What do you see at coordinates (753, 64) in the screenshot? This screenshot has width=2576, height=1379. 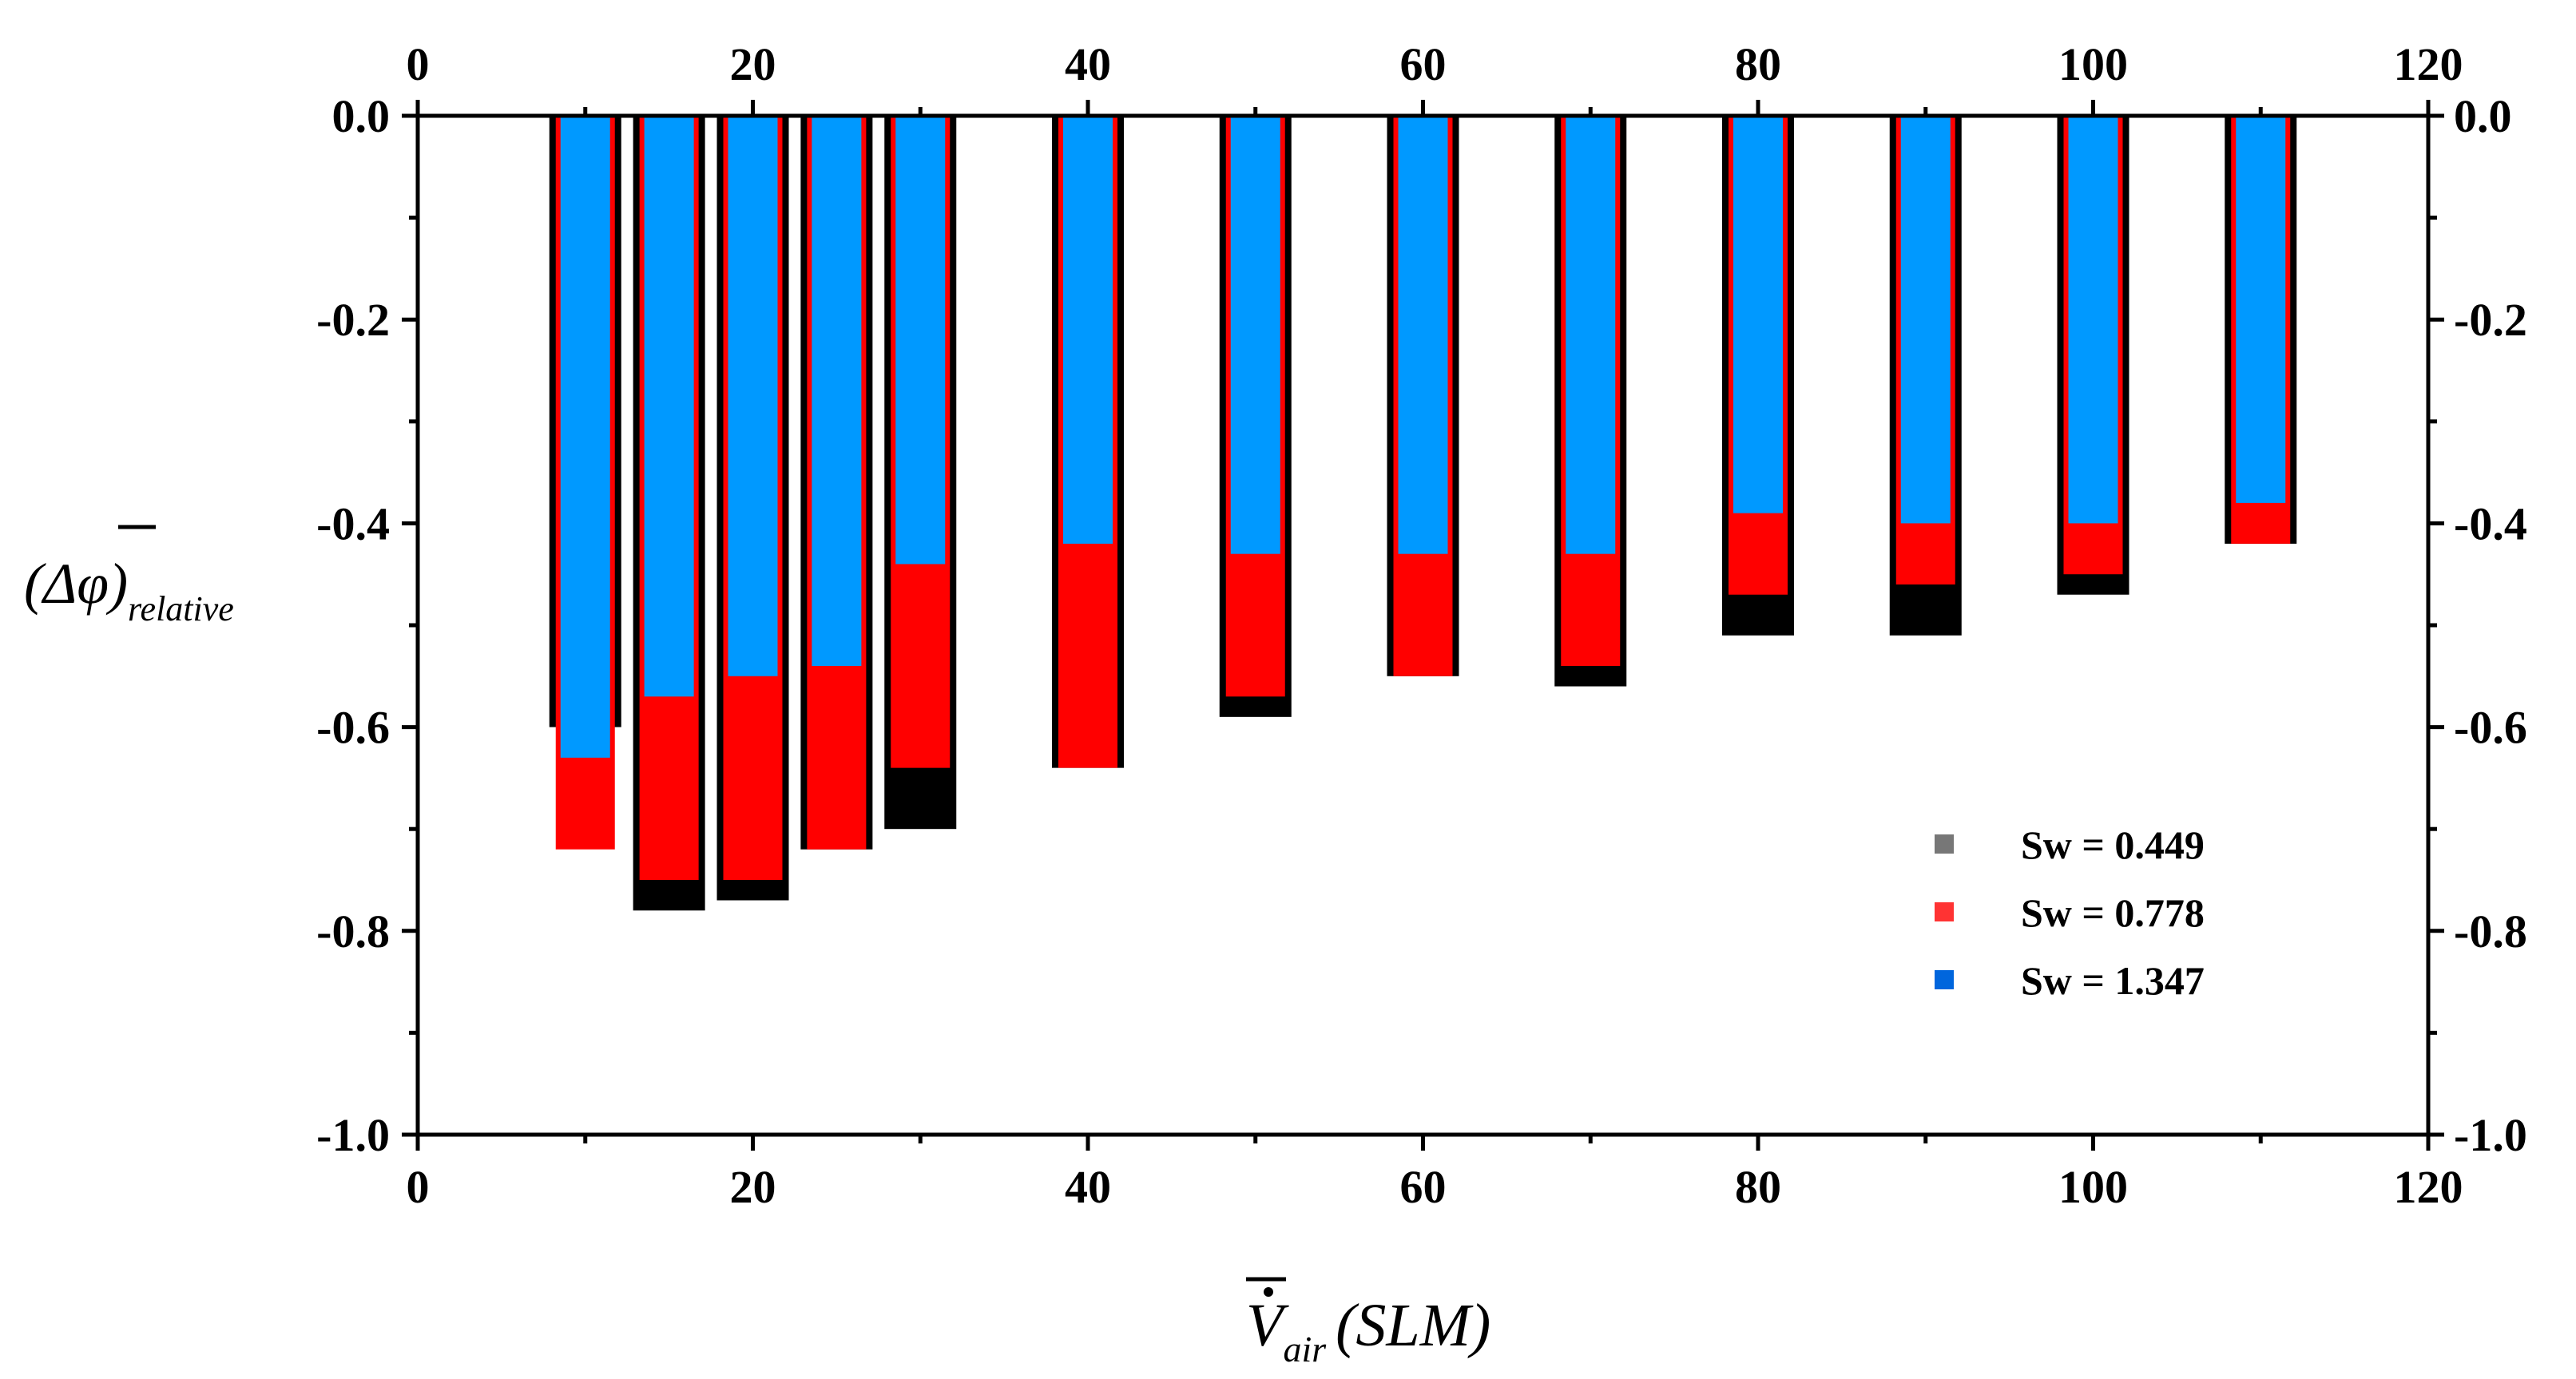 I see `x-tick-label-top-1: 20` at bounding box center [753, 64].